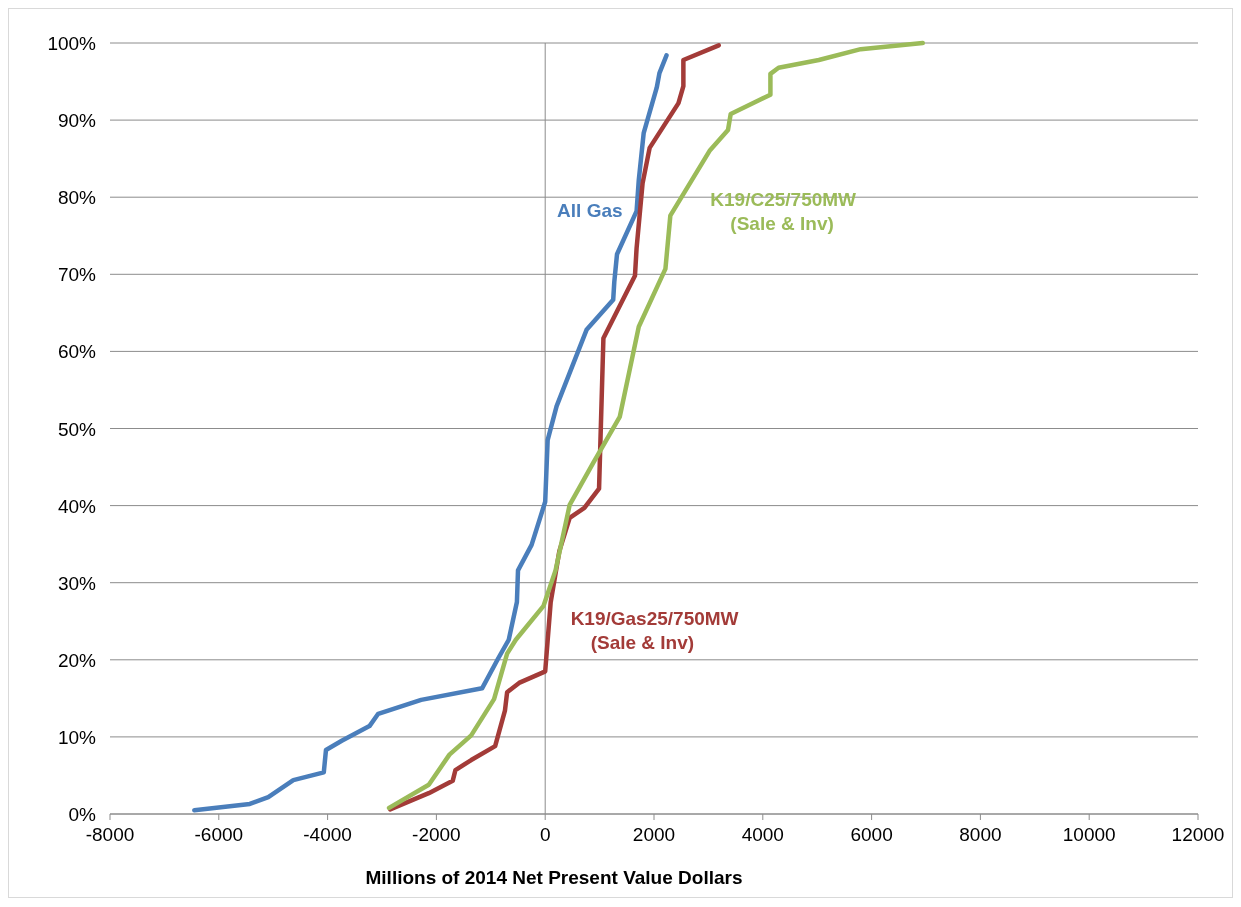 This screenshot has height=907, width=1241. I want to click on y-tick-label: 70%, so click(77, 275).